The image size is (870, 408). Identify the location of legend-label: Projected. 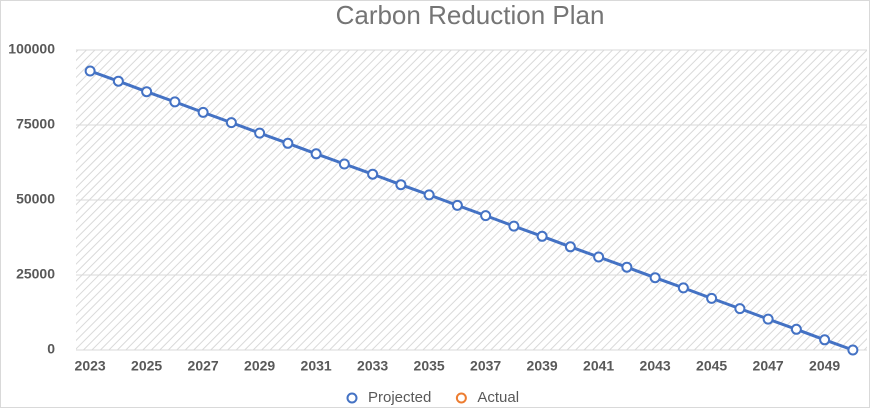
(399, 397).